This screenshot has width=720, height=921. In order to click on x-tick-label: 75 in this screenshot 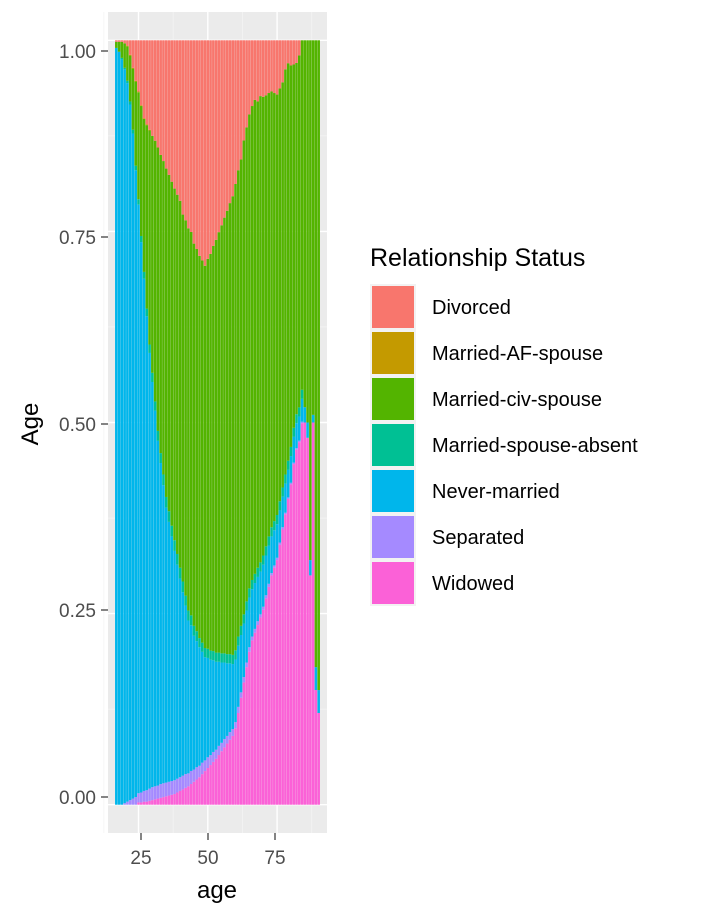, I will do `click(274, 858)`.